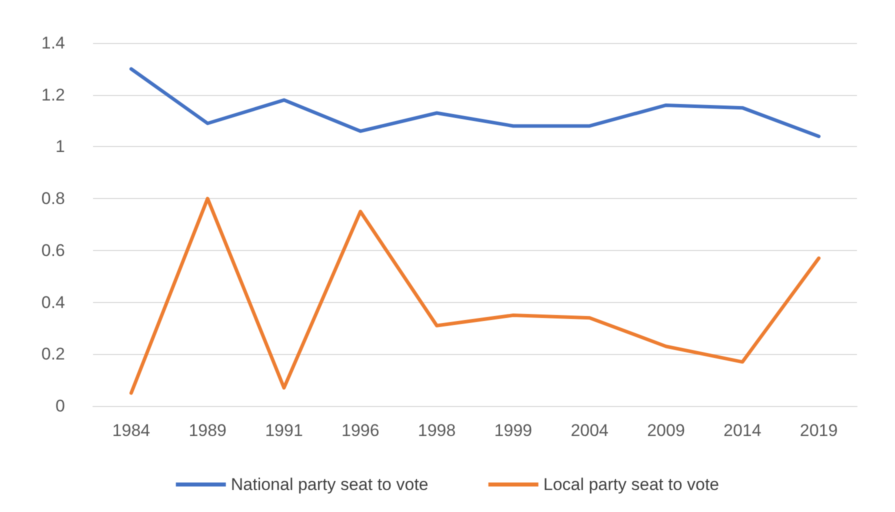  Describe the element at coordinates (475, 102) in the screenshot. I see `line-series` at that location.